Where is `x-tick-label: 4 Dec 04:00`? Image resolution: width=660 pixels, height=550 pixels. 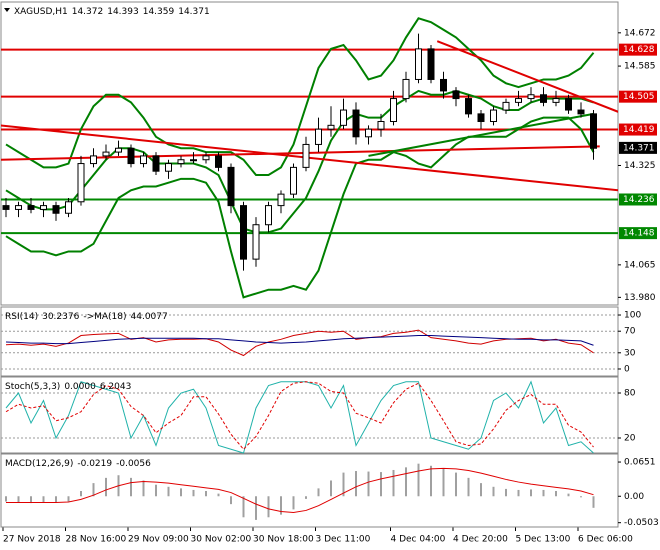
x-tick-label: 4 Dec 04:00 is located at coordinates (418, 540).